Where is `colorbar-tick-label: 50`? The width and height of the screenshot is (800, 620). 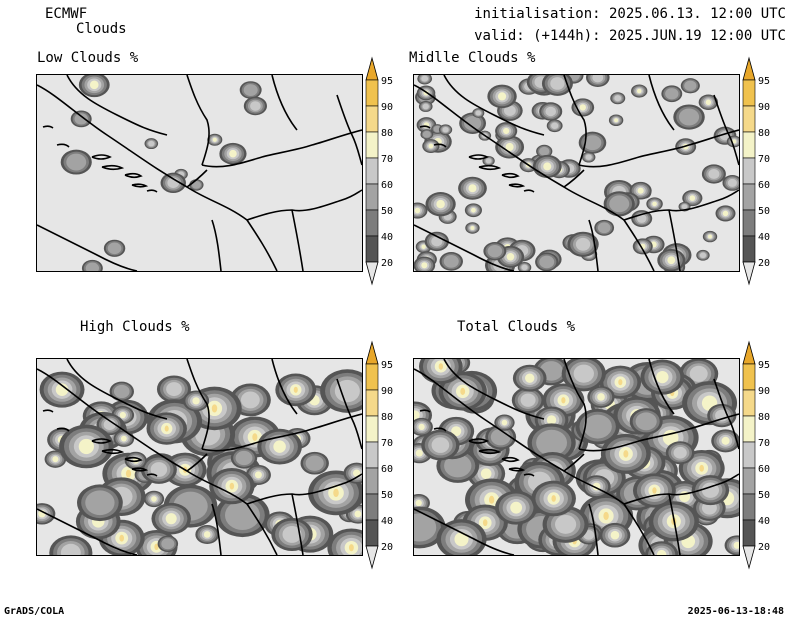
colorbar-tick-label: 50 is located at coordinates (764, 211).